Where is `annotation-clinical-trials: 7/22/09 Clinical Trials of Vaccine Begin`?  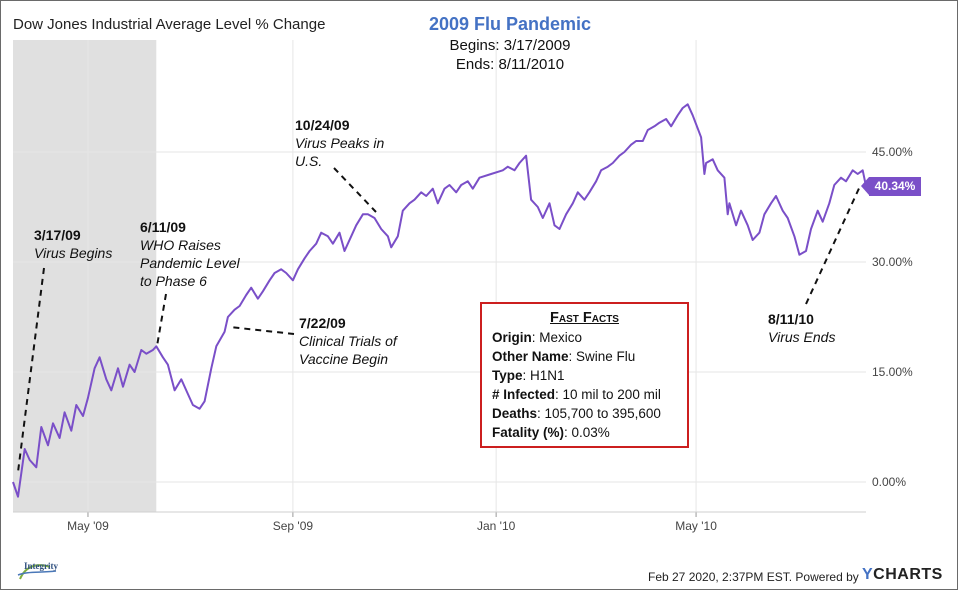 annotation-clinical-trials: 7/22/09 Clinical Trials of Vaccine Begin is located at coordinates (348, 341).